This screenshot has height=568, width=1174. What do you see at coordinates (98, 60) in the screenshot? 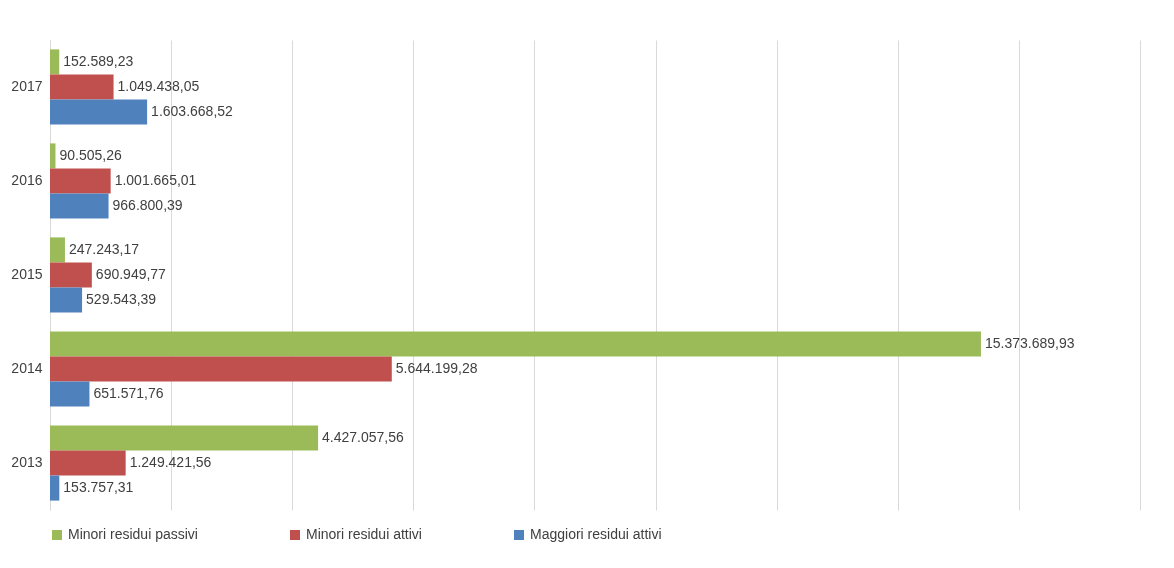
I see `data-label: 152.589,23` at bounding box center [98, 60].